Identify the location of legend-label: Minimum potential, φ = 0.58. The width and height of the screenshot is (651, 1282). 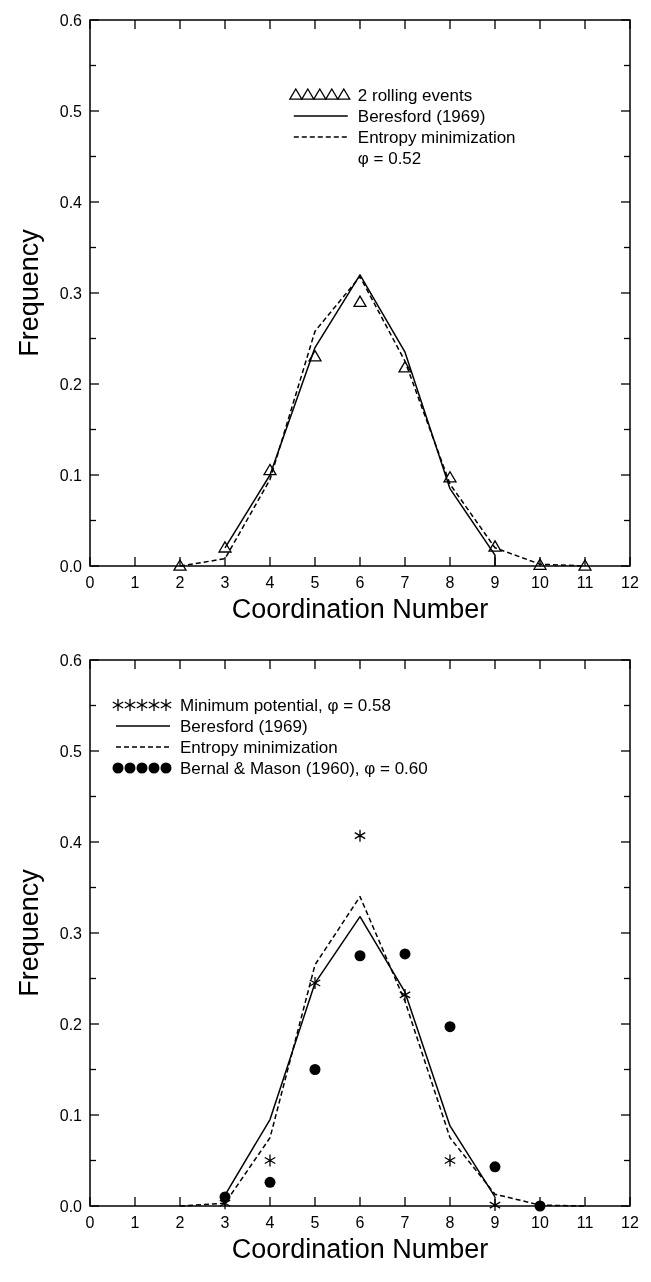
(285, 705).